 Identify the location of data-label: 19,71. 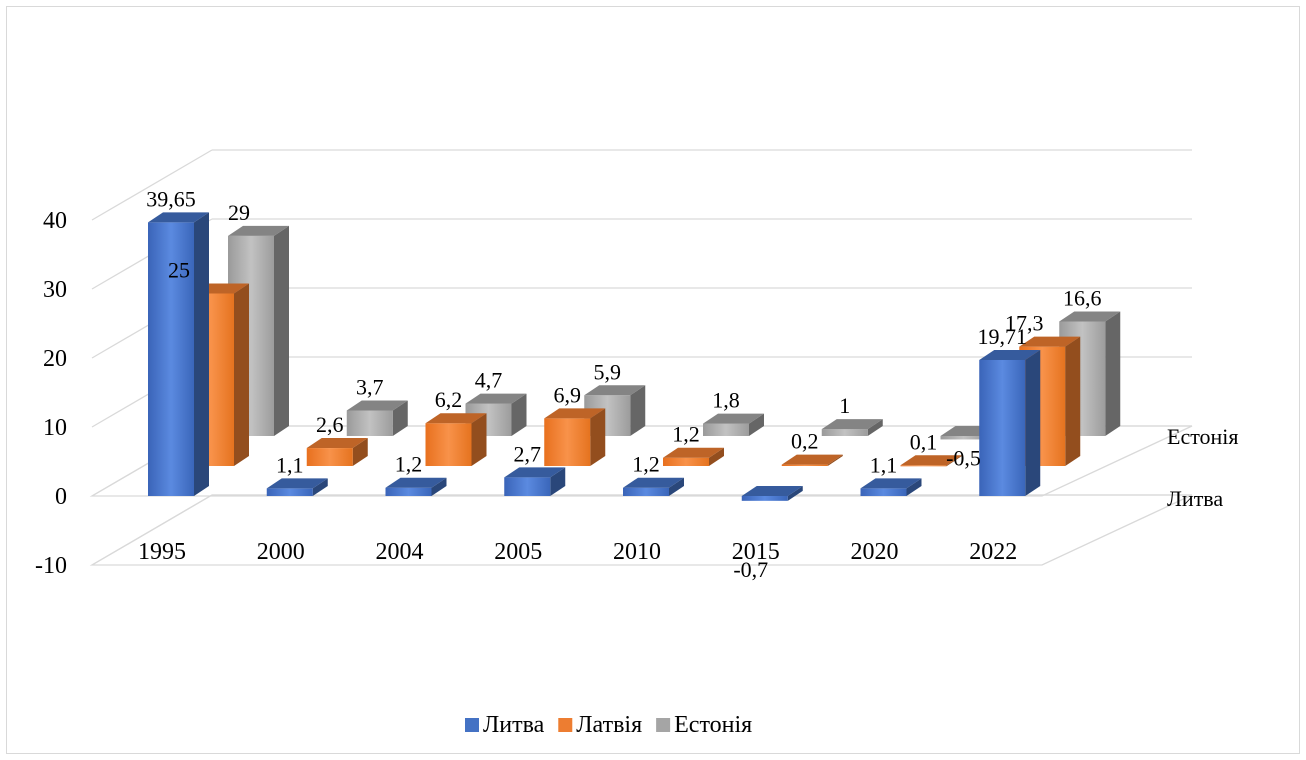
(1003, 336).